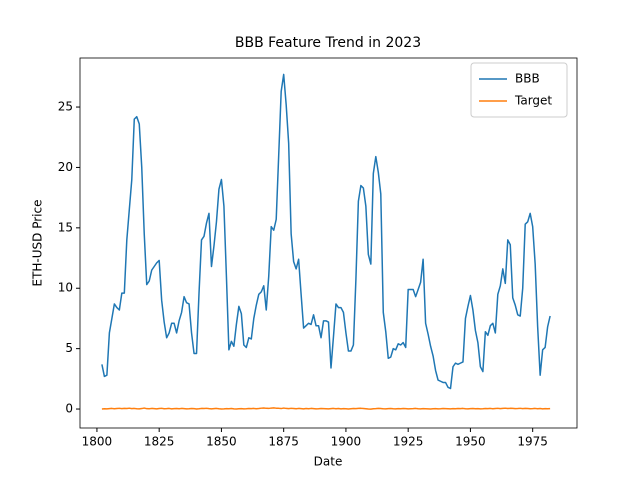 The height and width of the screenshot is (480, 640). Describe the element at coordinates (69, 409) in the screenshot. I see `y-tick-label: 0` at that location.